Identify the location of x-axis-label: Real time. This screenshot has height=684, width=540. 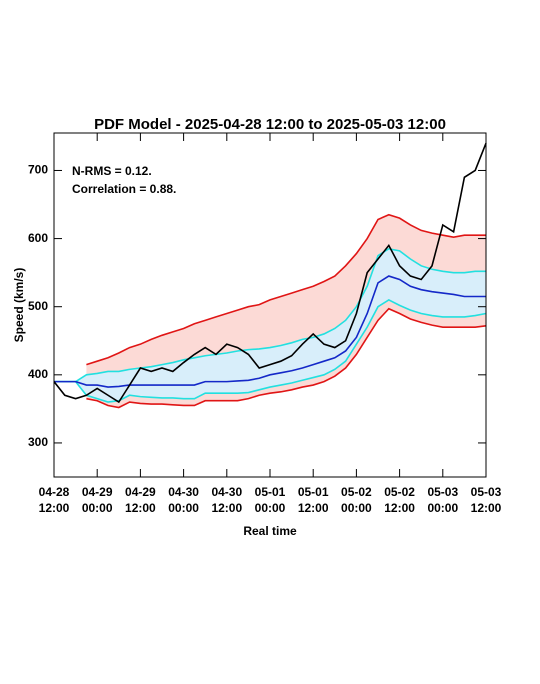
(270, 531).